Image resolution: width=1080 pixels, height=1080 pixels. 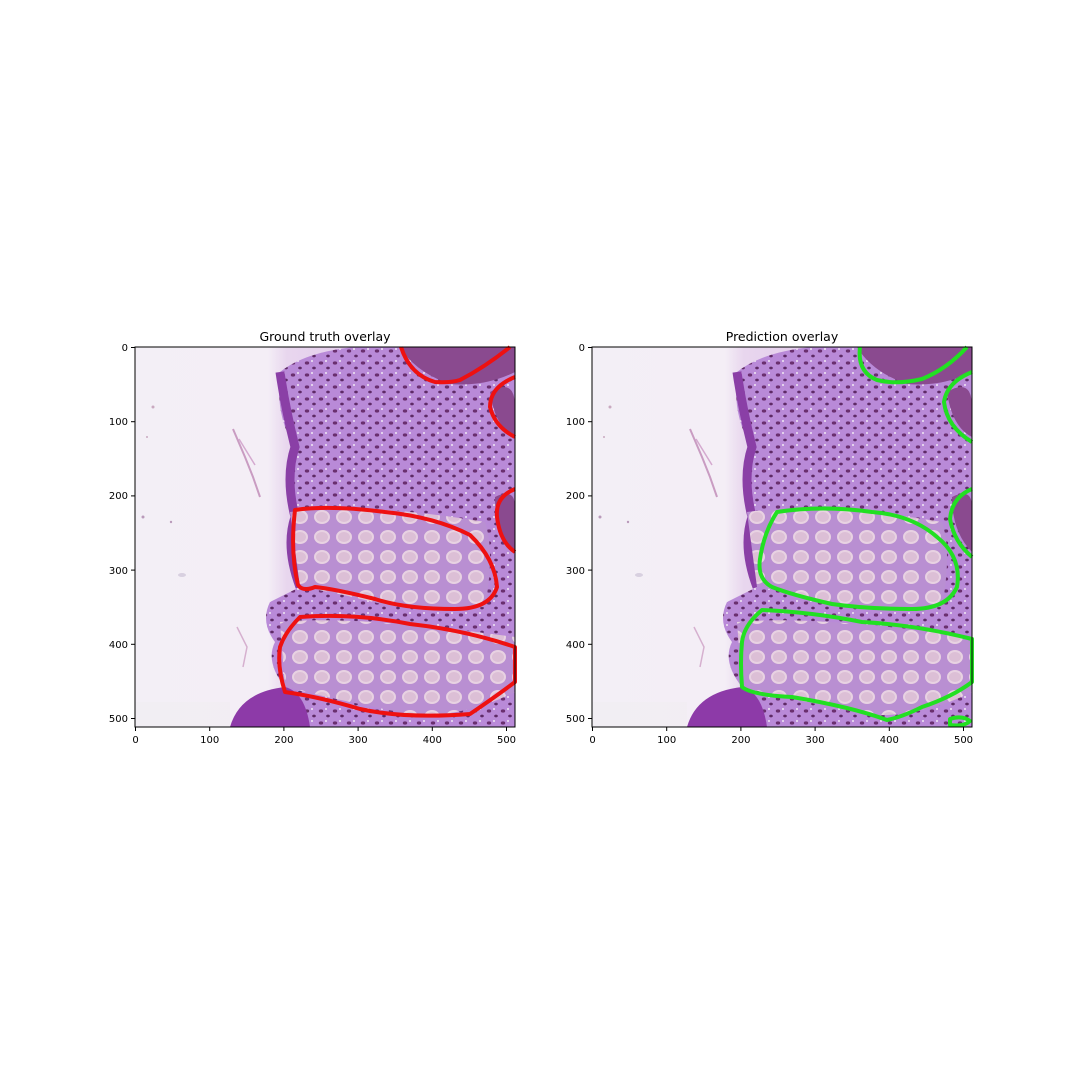 I want to click on ground-truth-title: Ground truth overlay, so click(x=325, y=336).